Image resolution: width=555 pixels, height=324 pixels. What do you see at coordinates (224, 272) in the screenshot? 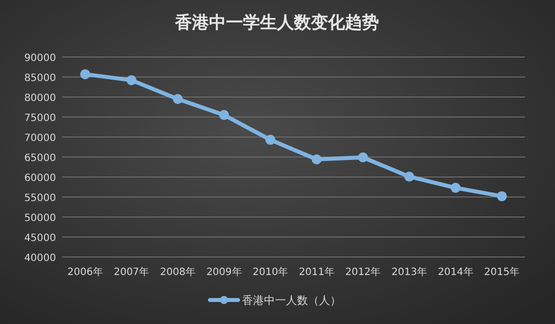
I see `x-tick-label: 2009年` at bounding box center [224, 272].